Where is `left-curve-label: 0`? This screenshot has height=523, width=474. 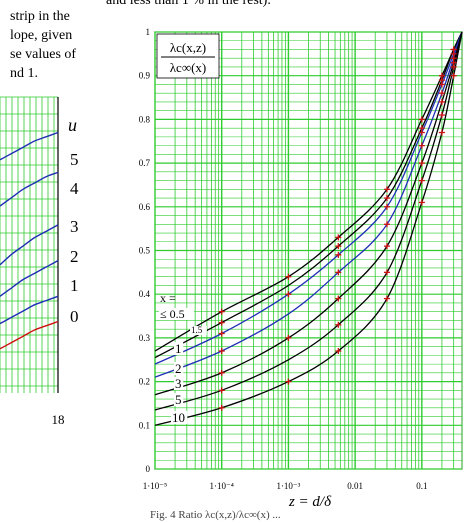
left-curve-label: 0 is located at coordinates (74, 316).